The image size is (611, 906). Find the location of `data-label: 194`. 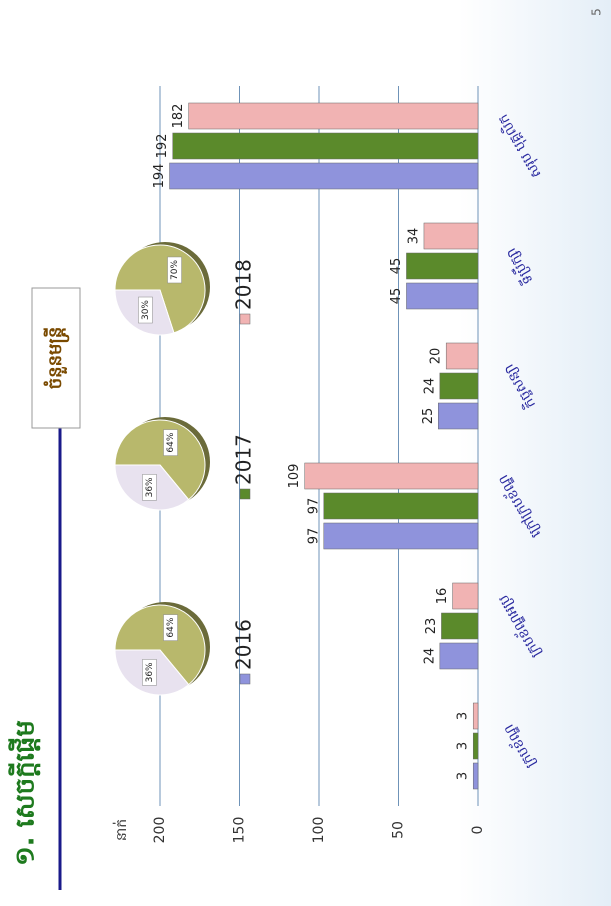

data-label: 194 is located at coordinates (159, 176).